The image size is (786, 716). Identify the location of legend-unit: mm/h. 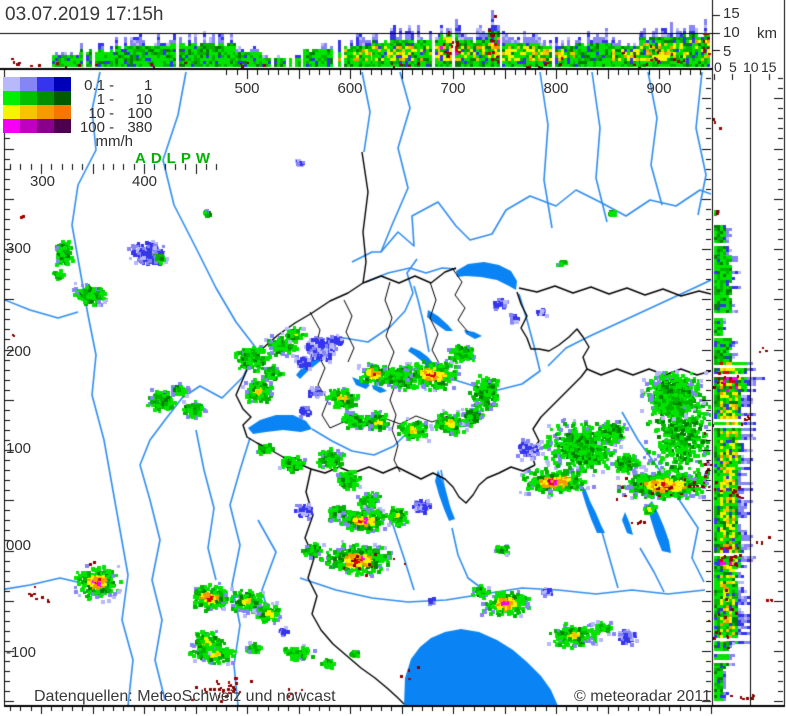
(114, 141).